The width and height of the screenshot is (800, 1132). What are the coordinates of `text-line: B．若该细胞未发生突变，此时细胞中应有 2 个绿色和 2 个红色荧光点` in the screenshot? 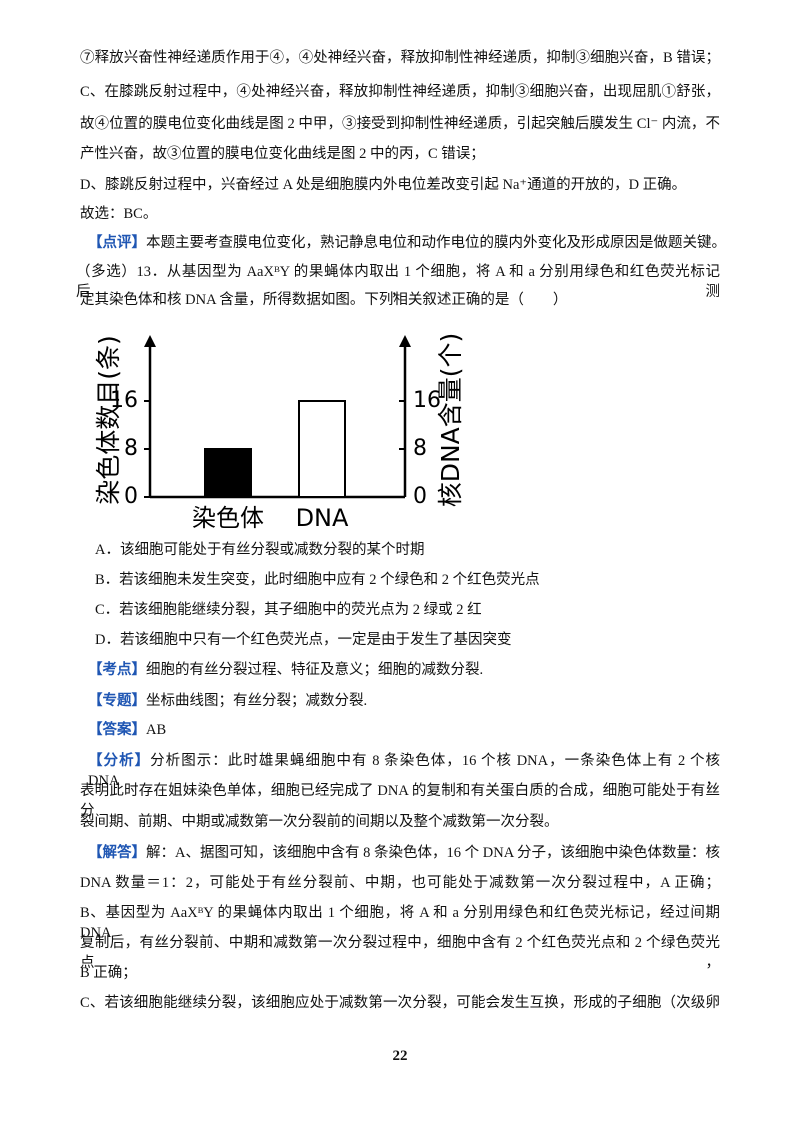 It's located at (407, 580).